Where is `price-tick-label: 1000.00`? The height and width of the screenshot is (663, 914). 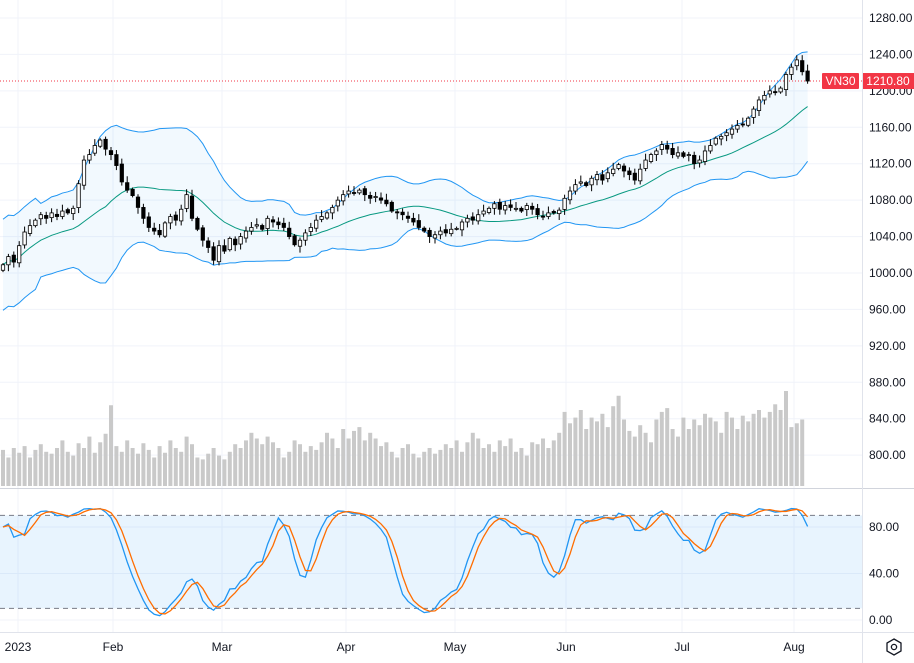
price-tick-label: 1000.00 is located at coordinates (891, 273).